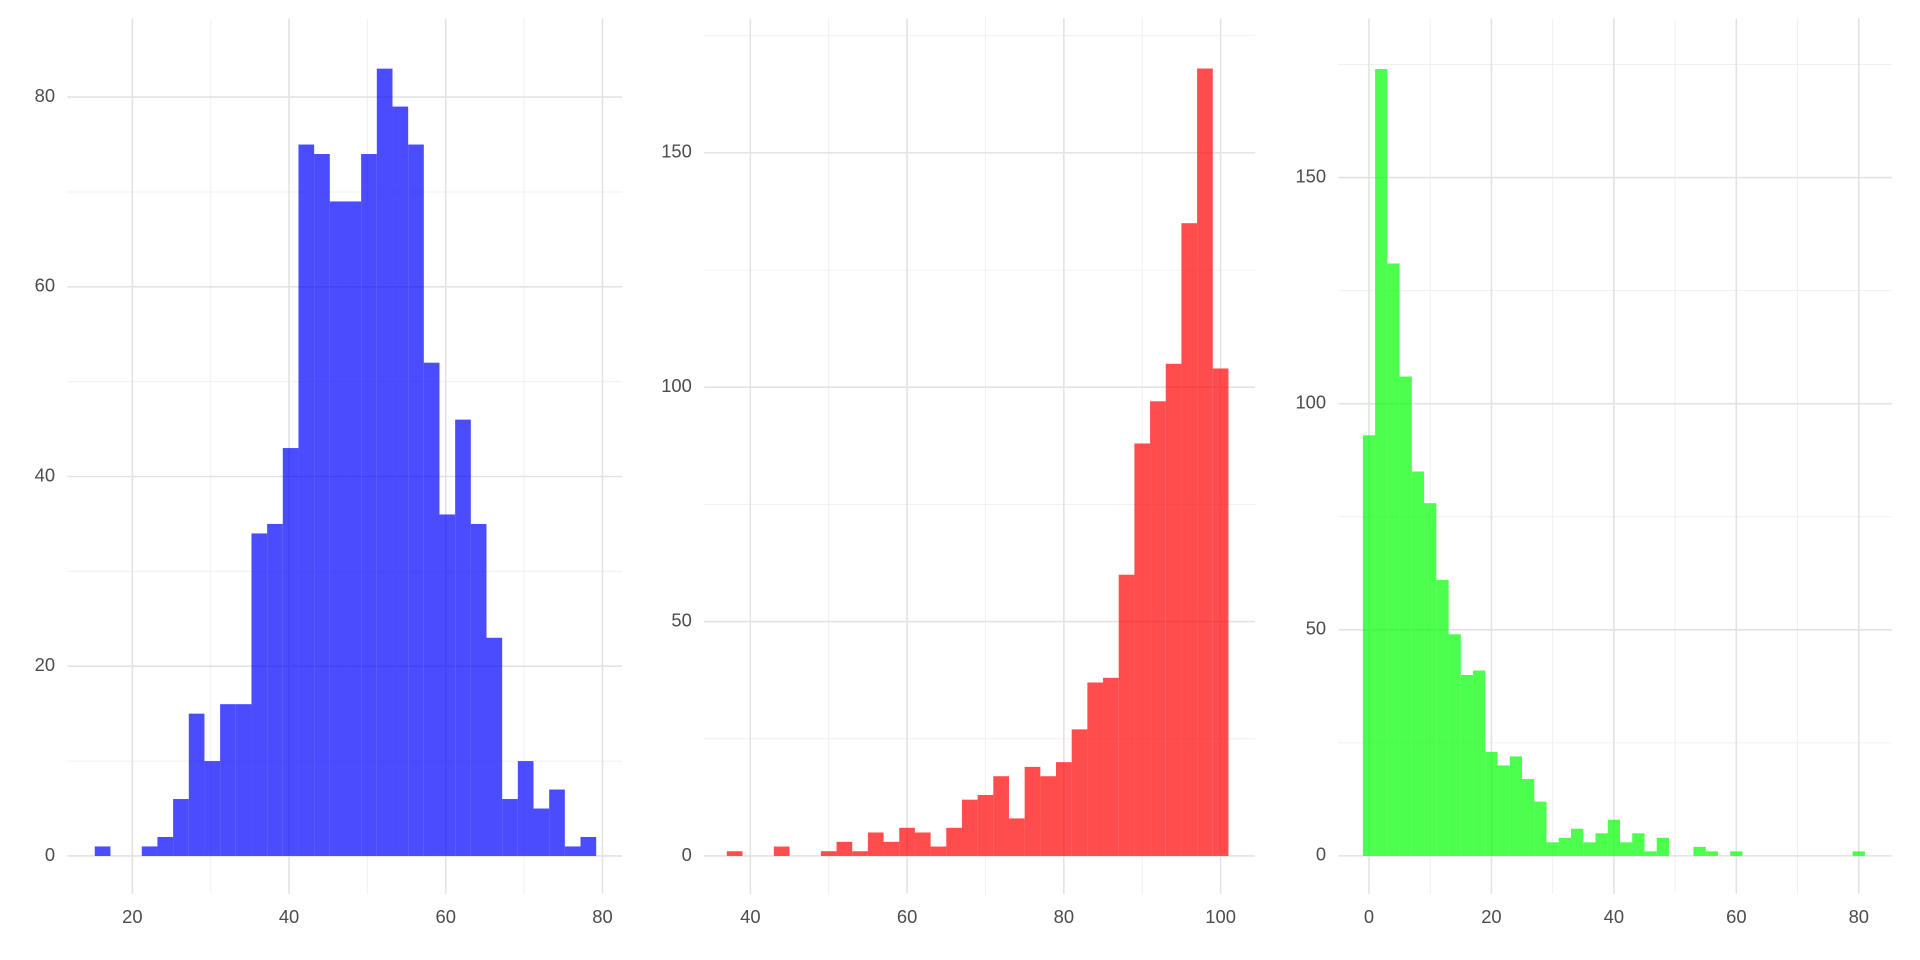 The height and width of the screenshot is (960, 1920). What do you see at coordinates (45, 664) in the screenshot?
I see `y-tick-label: 20` at bounding box center [45, 664].